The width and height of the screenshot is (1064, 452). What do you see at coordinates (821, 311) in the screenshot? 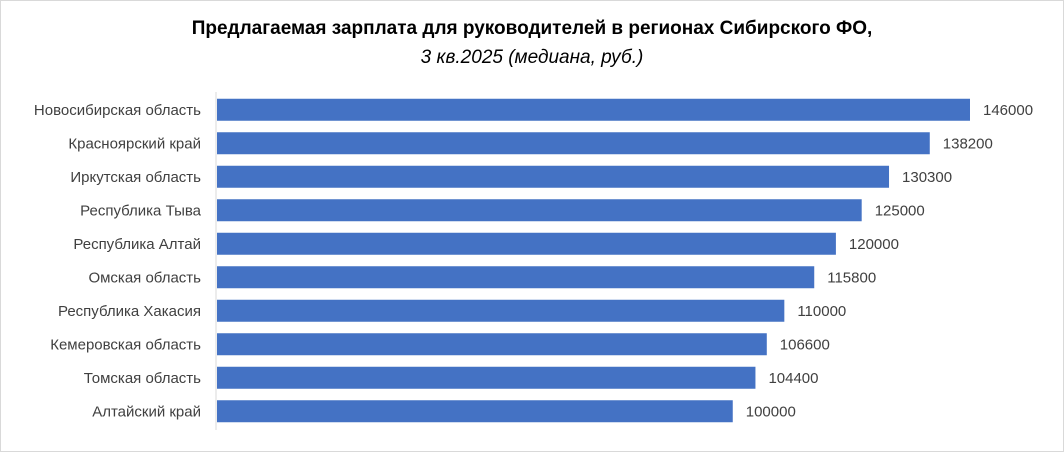
I see `data-label: 110000` at bounding box center [821, 311].